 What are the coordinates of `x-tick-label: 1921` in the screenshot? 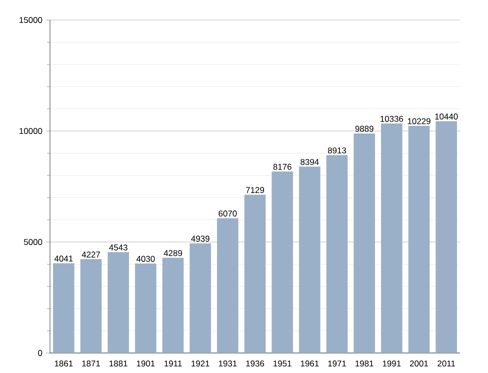 It's located at (201, 363).